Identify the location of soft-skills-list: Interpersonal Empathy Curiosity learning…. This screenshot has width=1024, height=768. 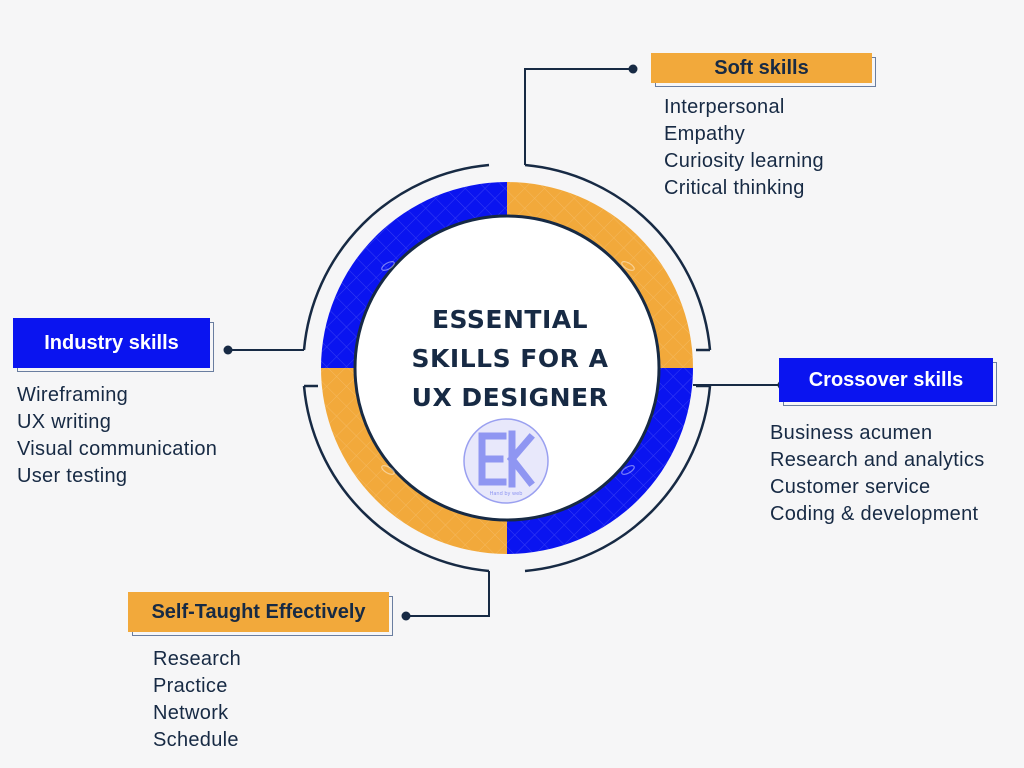
(744, 148).